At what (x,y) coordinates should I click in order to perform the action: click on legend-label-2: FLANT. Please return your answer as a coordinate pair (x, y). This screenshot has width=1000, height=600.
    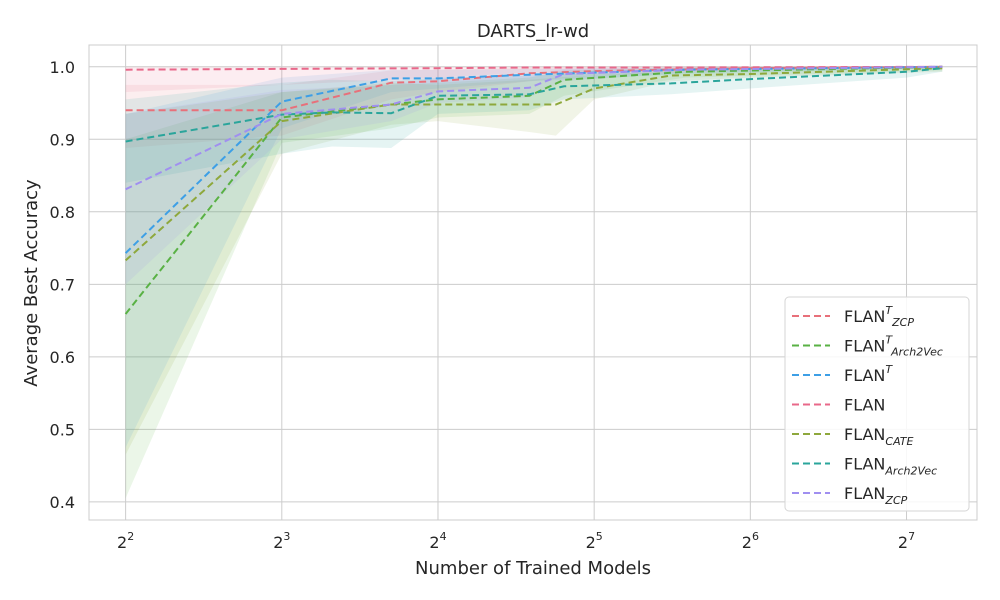
    Looking at the image, I should click on (868, 374).